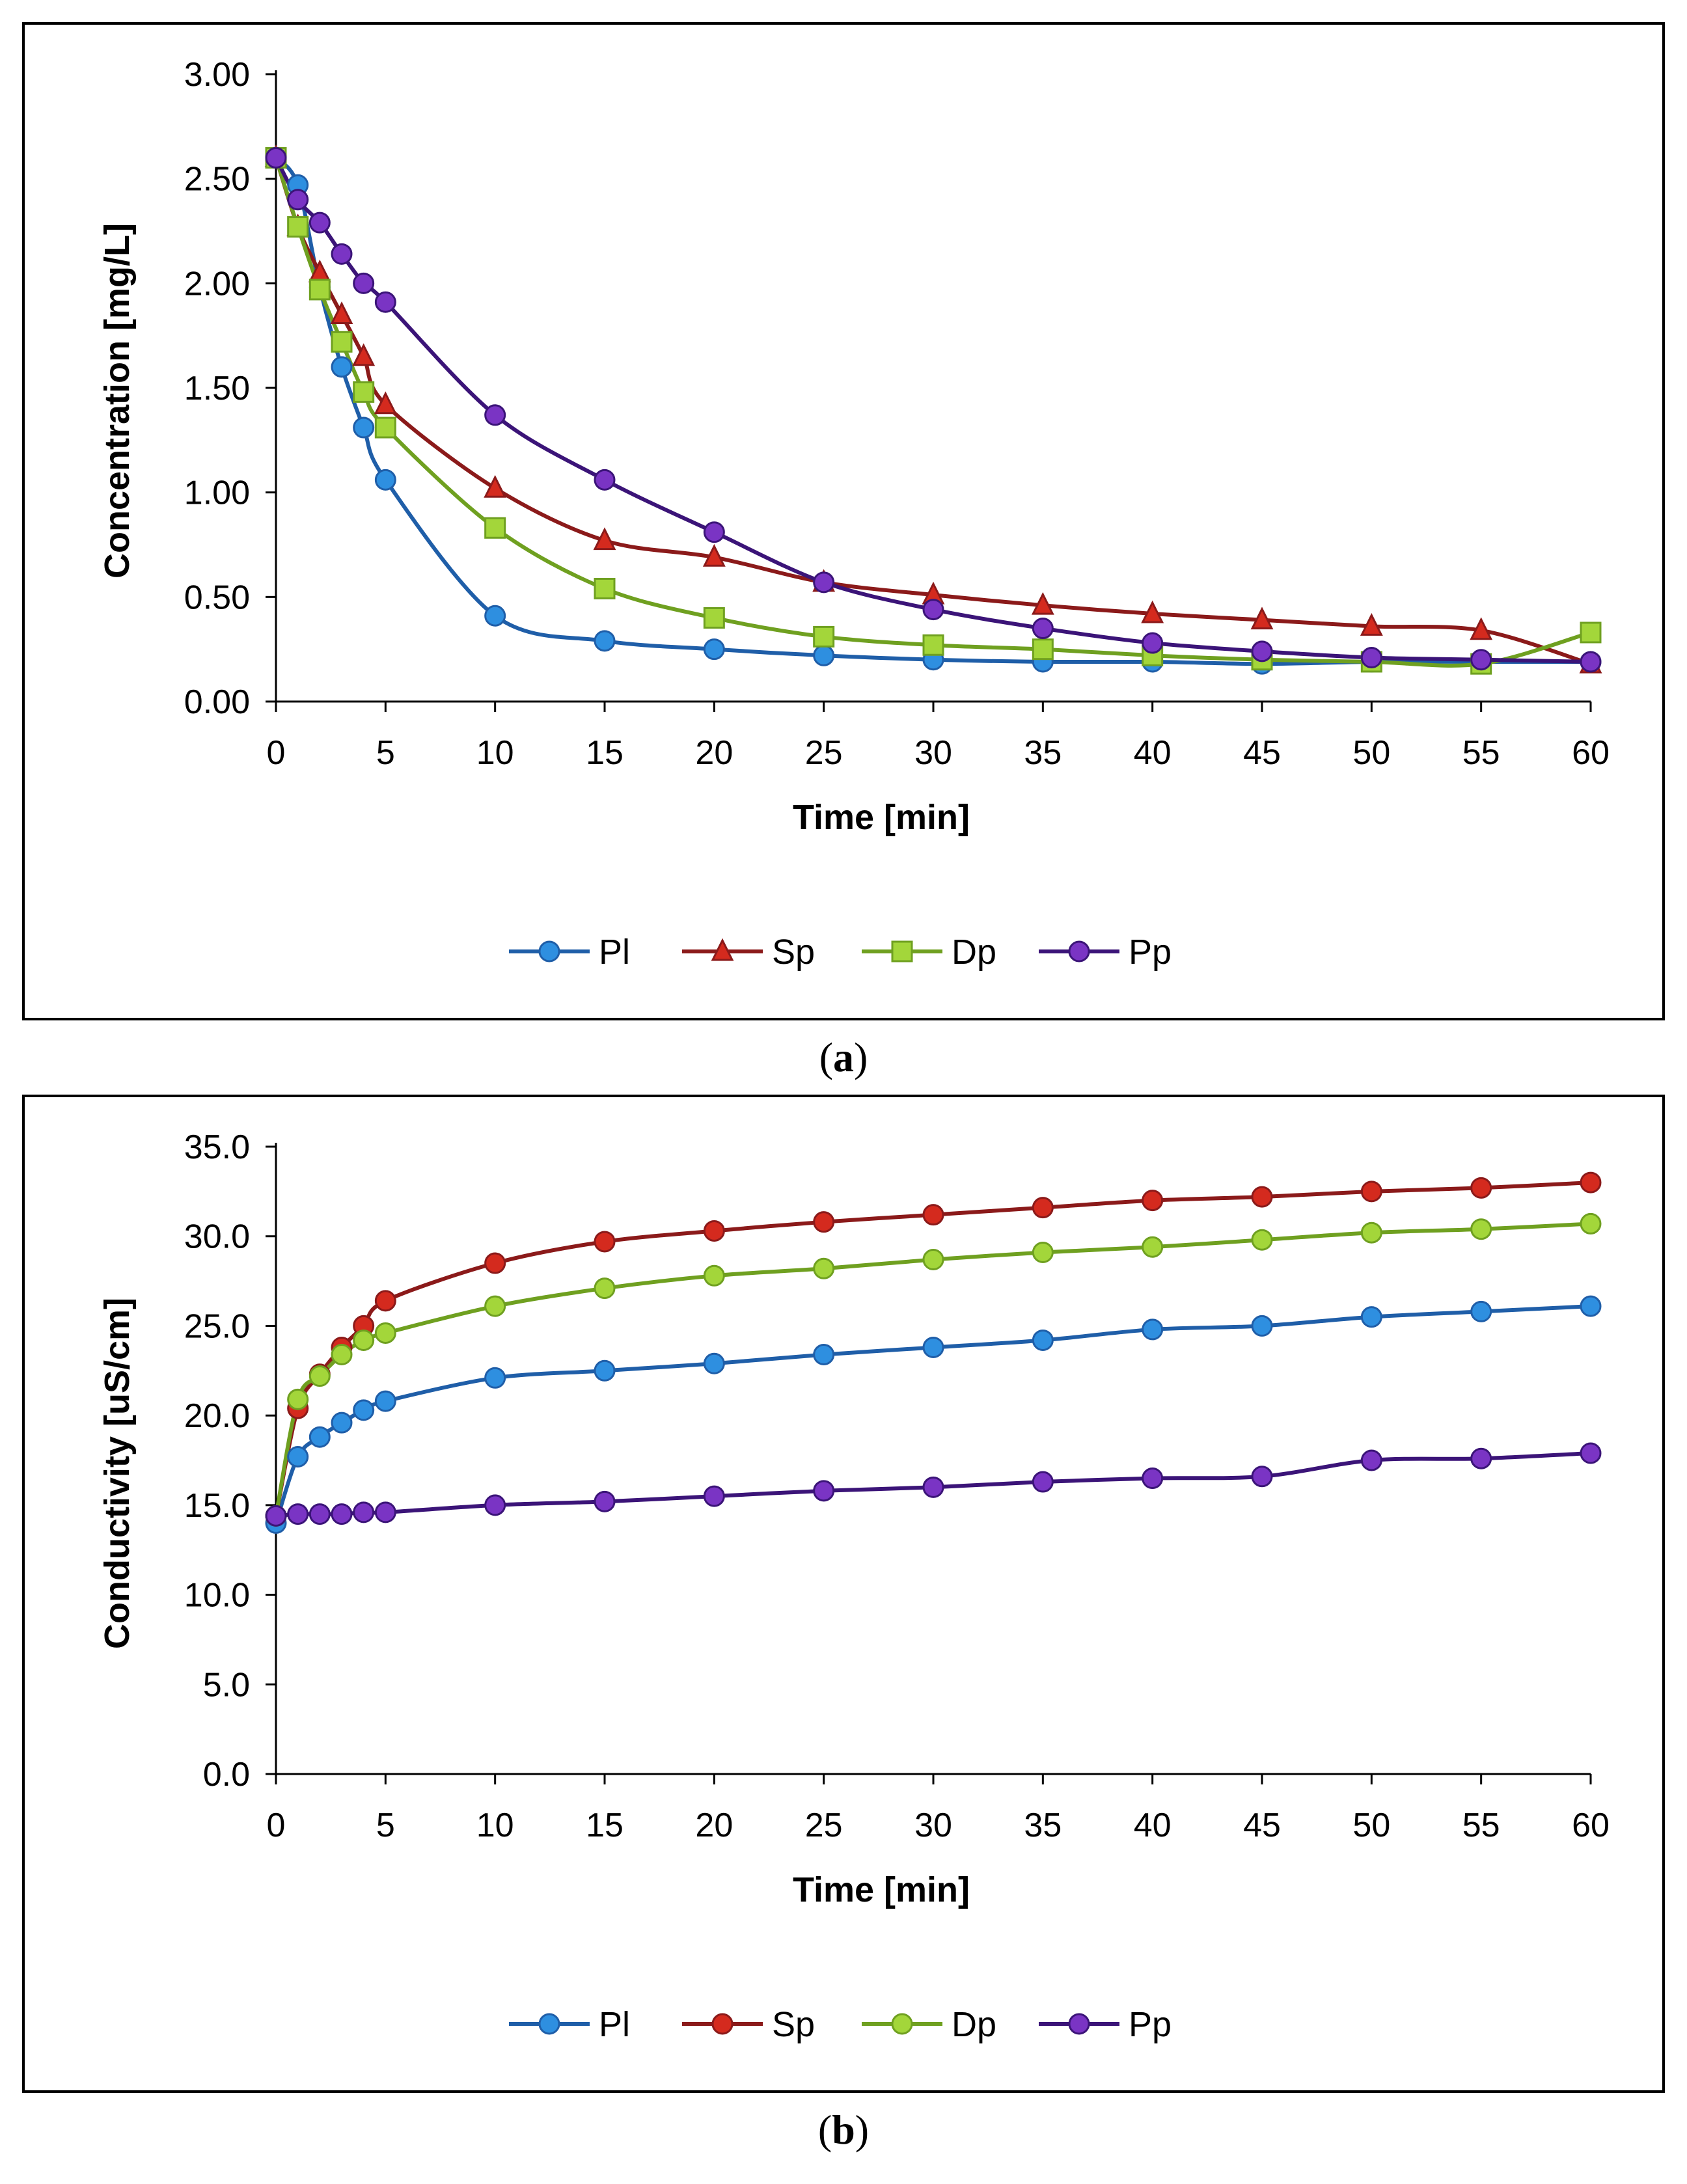 Image resolution: width=1687 pixels, height=2184 pixels. What do you see at coordinates (1150, 2025) in the screenshot?
I see `chart-b-legend-label: Pp` at bounding box center [1150, 2025].